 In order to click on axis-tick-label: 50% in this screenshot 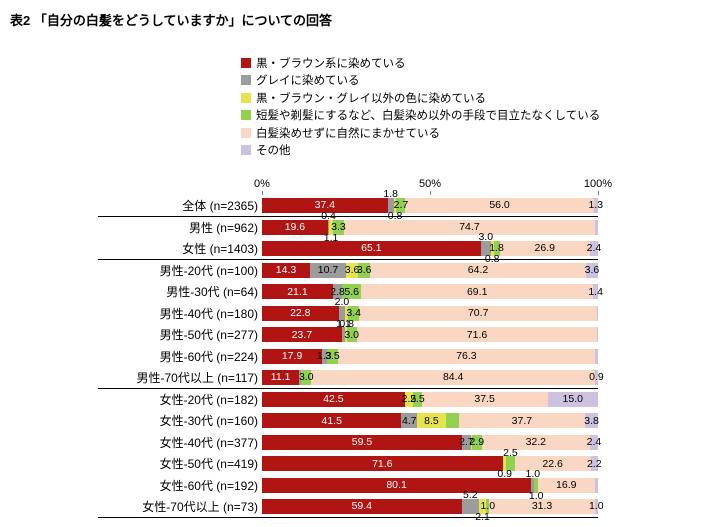, I will do `click(430, 184)`.